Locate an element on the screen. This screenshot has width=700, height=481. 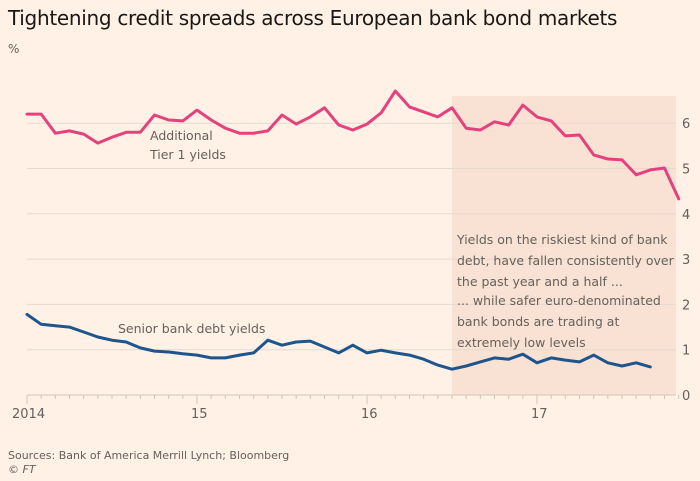
y-axis-unit: % is located at coordinates (14, 49).